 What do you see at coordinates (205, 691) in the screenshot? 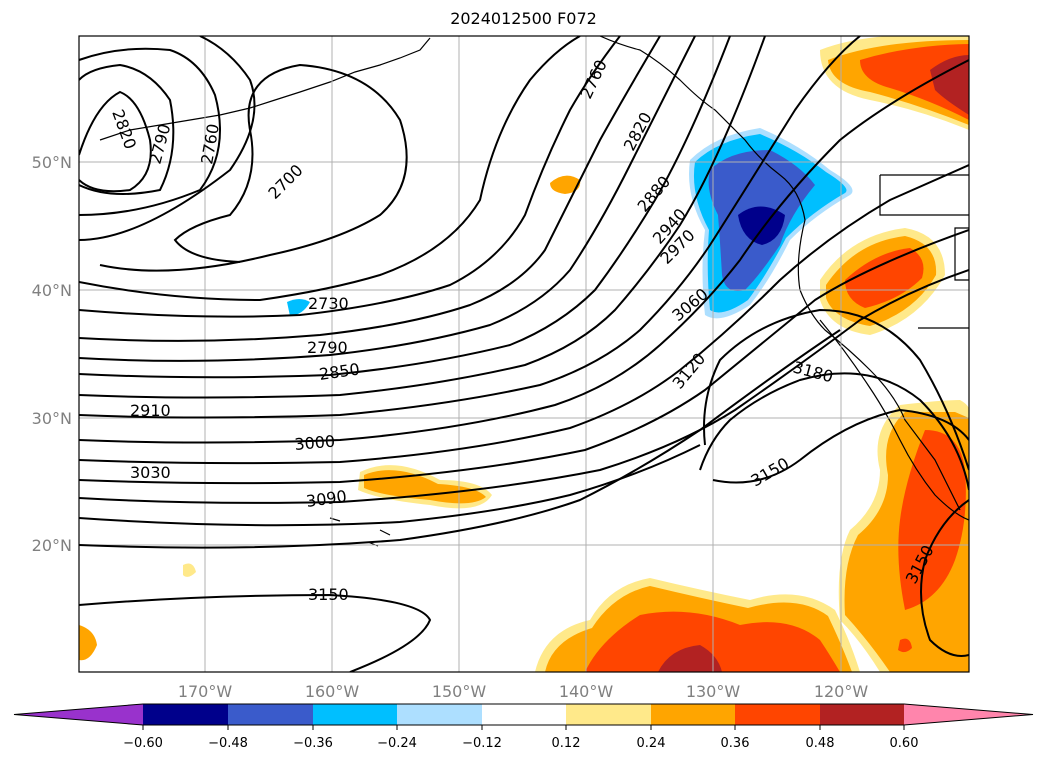
I see `lon-label: 170°W` at bounding box center [205, 691].